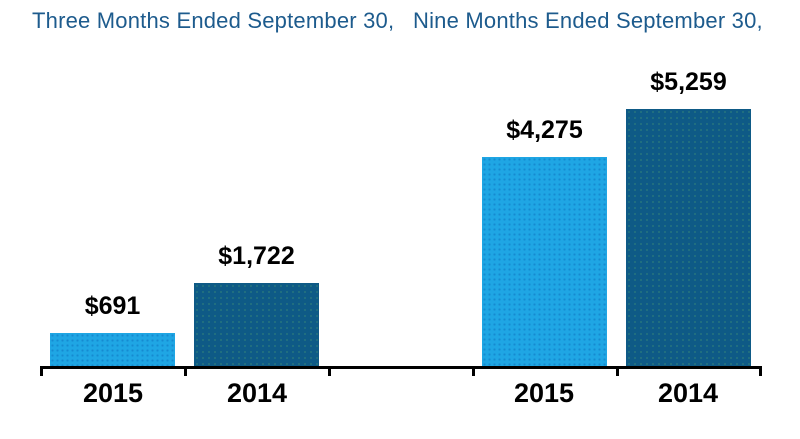 The width and height of the screenshot is (800, 439). I want to click on bar-group-3m-2014: $1,722, so click(256, 304).